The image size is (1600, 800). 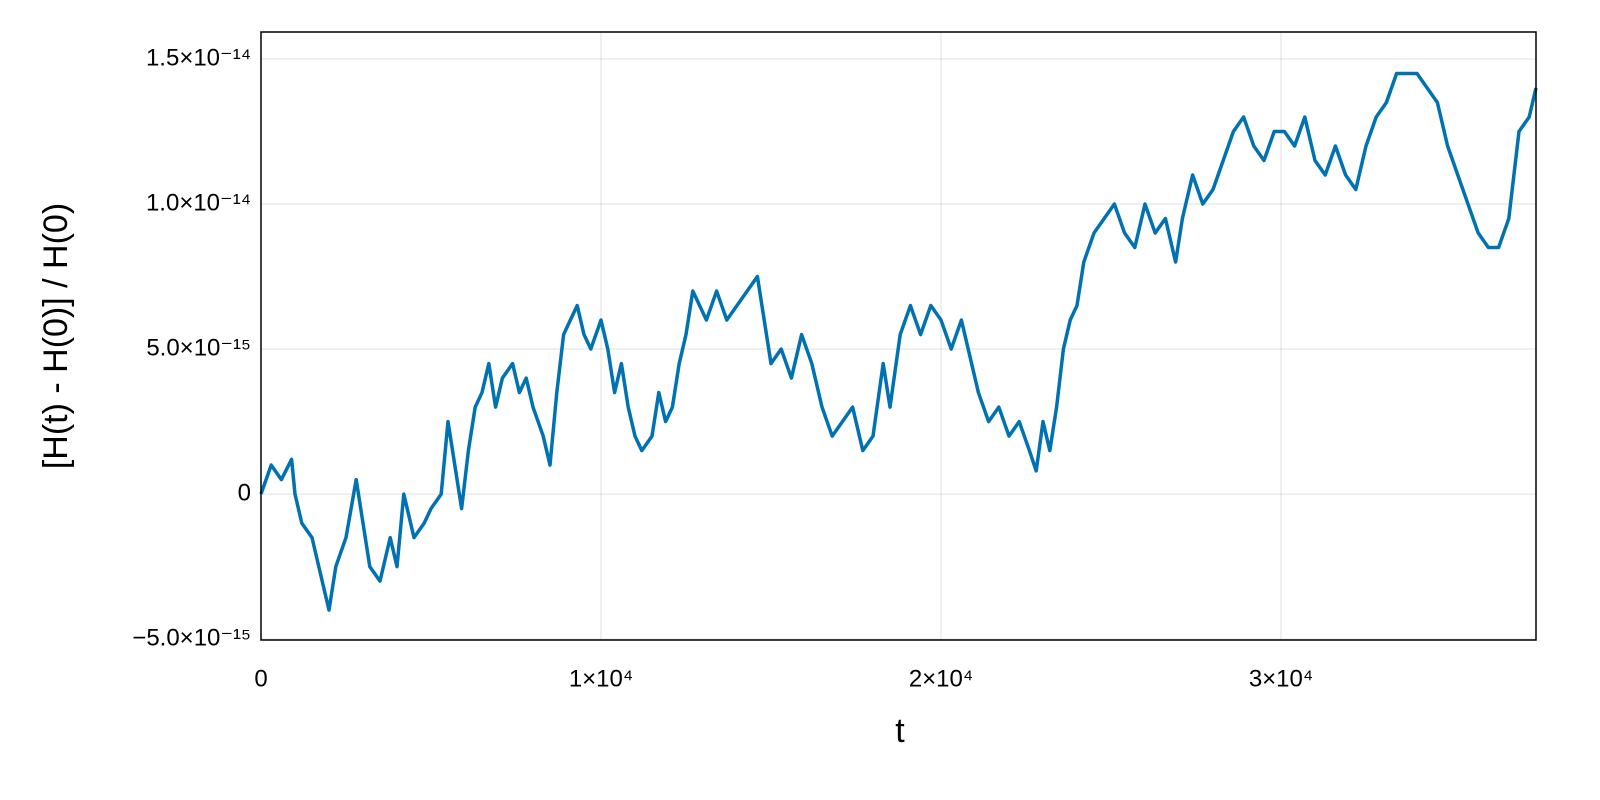 I want to click on y-axis-label: [H(t) - H(0)] / H(0), so click(x=56, y=336).